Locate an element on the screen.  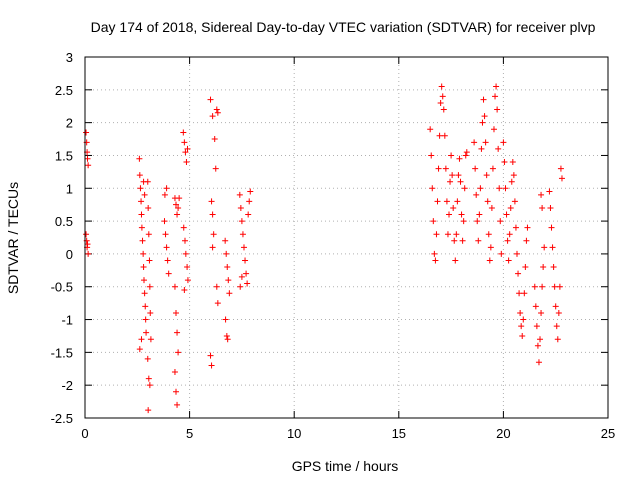
y-tick-label: -2.5 is located at coordinates (62, 418).